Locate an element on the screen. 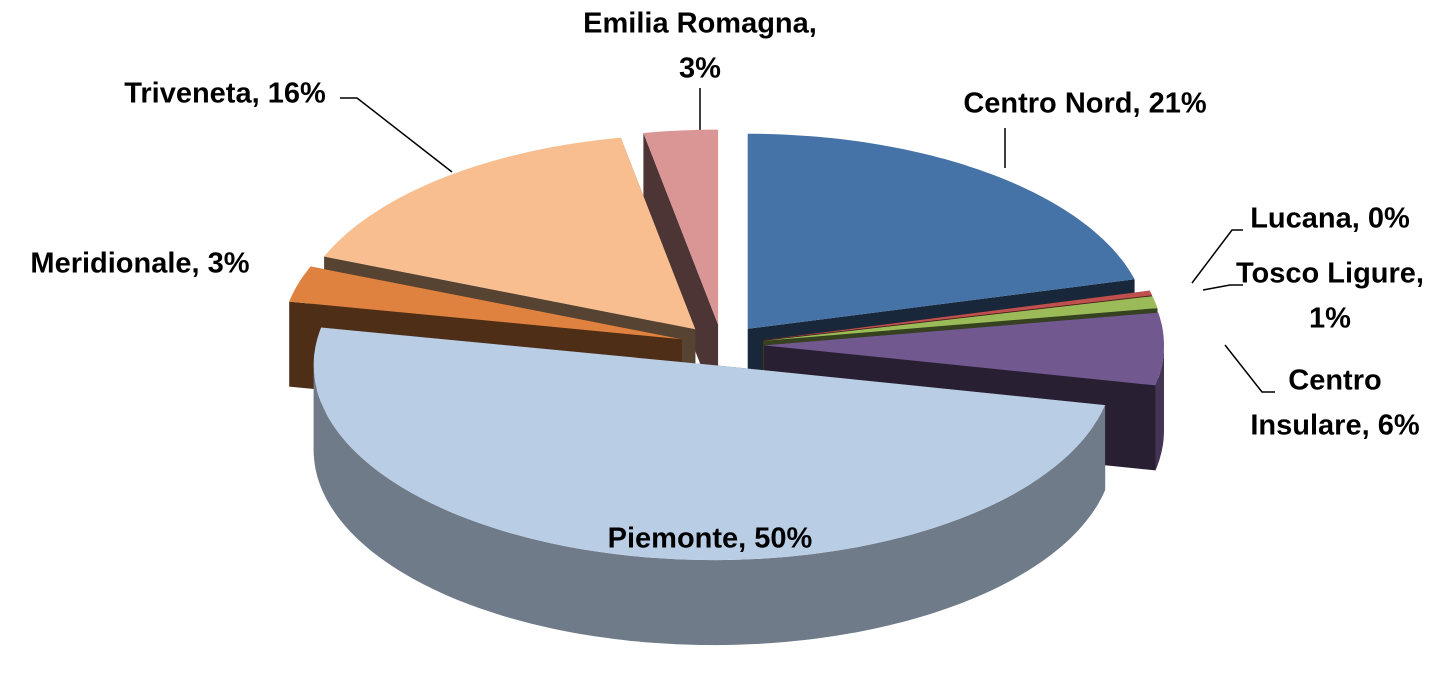 The width and height of the screenshot is (1453, 690). slice-wall is located at coordinates (1159, 408).